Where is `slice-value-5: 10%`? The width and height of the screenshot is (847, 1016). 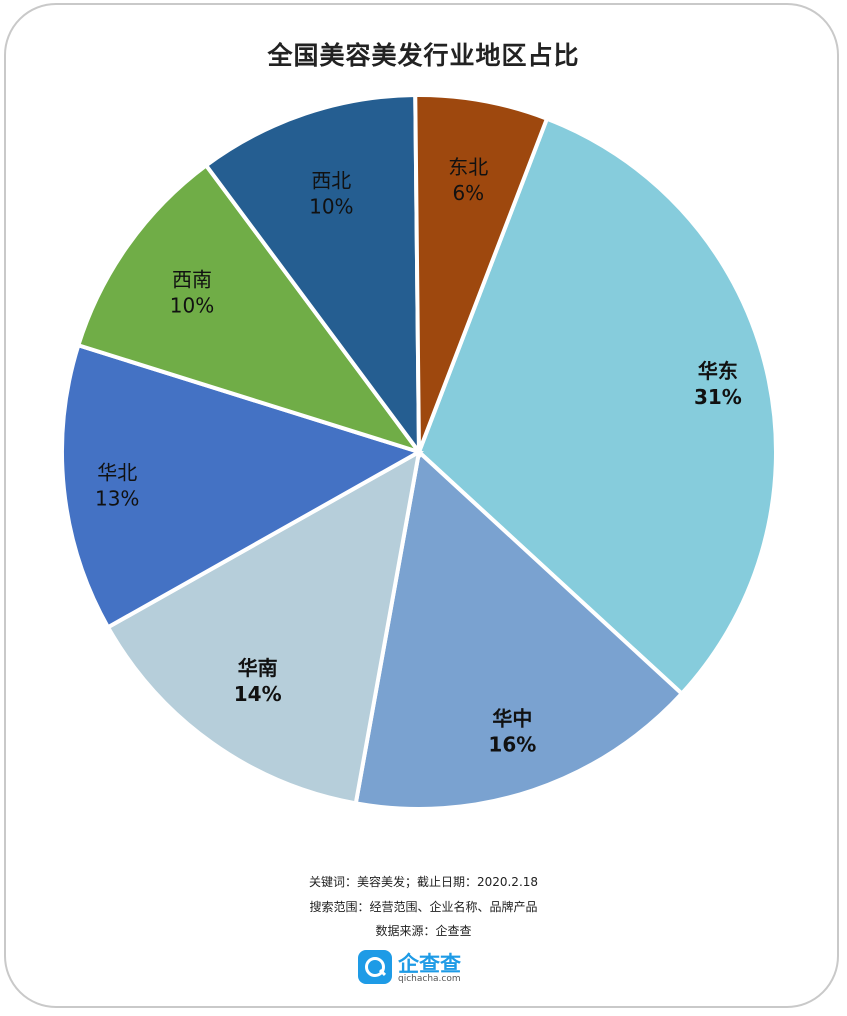 slice-value-5: 10% is located at coordinates (331, 206).